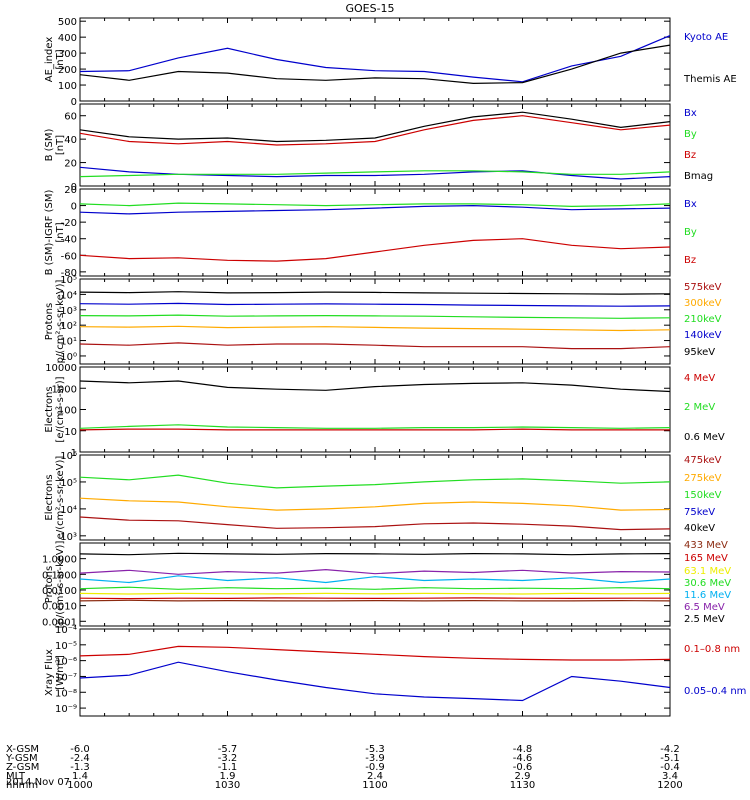  Describe the element at coordinates (80, 776) in the screenshot. I see `footer-value: 1.4` at that location.